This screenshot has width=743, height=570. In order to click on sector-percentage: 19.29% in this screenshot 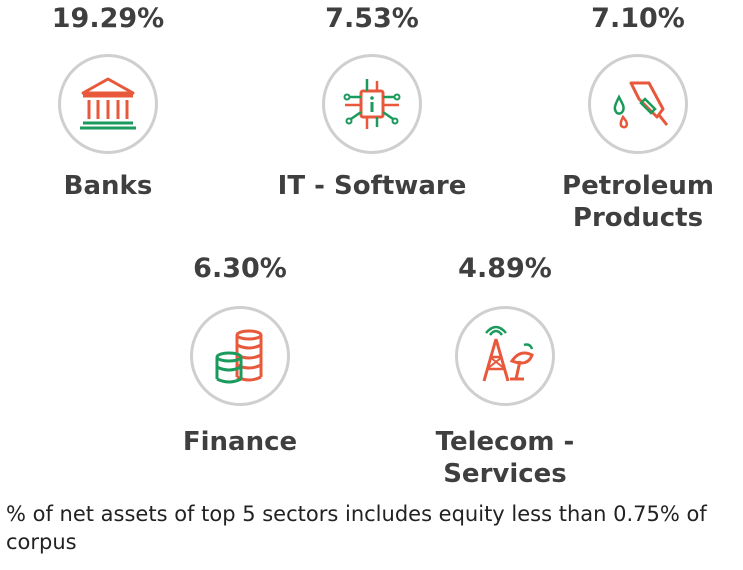, I will do `click(108, 18)`.